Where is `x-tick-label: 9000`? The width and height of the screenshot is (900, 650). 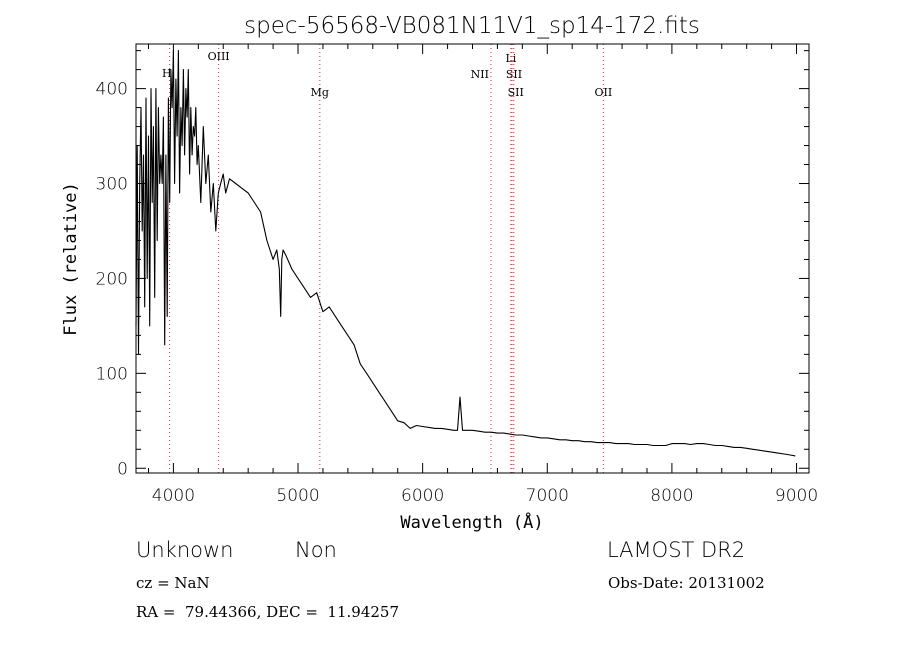
x-tick-label: 9000 is located at coordinates (796, 496).